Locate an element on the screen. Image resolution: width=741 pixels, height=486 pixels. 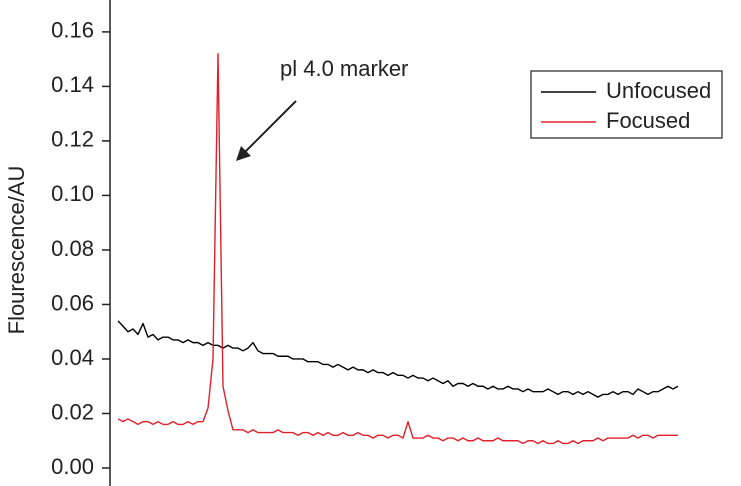
annotation-arrow is located at coordinates (270, 127).